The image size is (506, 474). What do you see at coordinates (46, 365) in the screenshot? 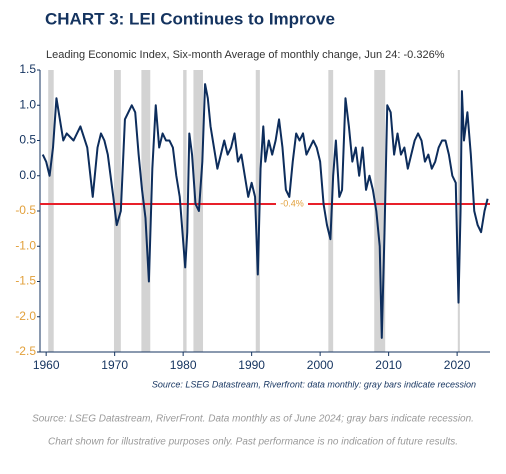
I see `x-tick-label: 1960` at bounding box center [46, 365].